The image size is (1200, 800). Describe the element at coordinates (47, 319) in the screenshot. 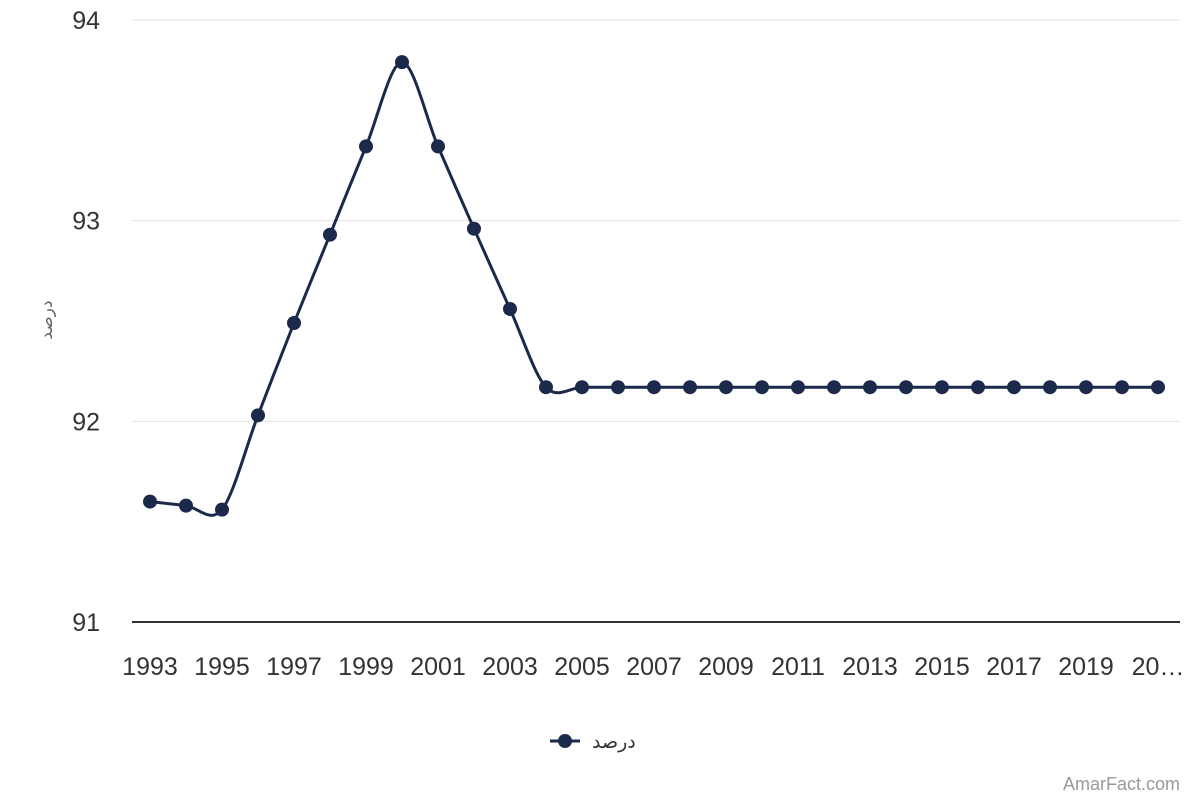

I see `y-axis-title: درصد` at that location.